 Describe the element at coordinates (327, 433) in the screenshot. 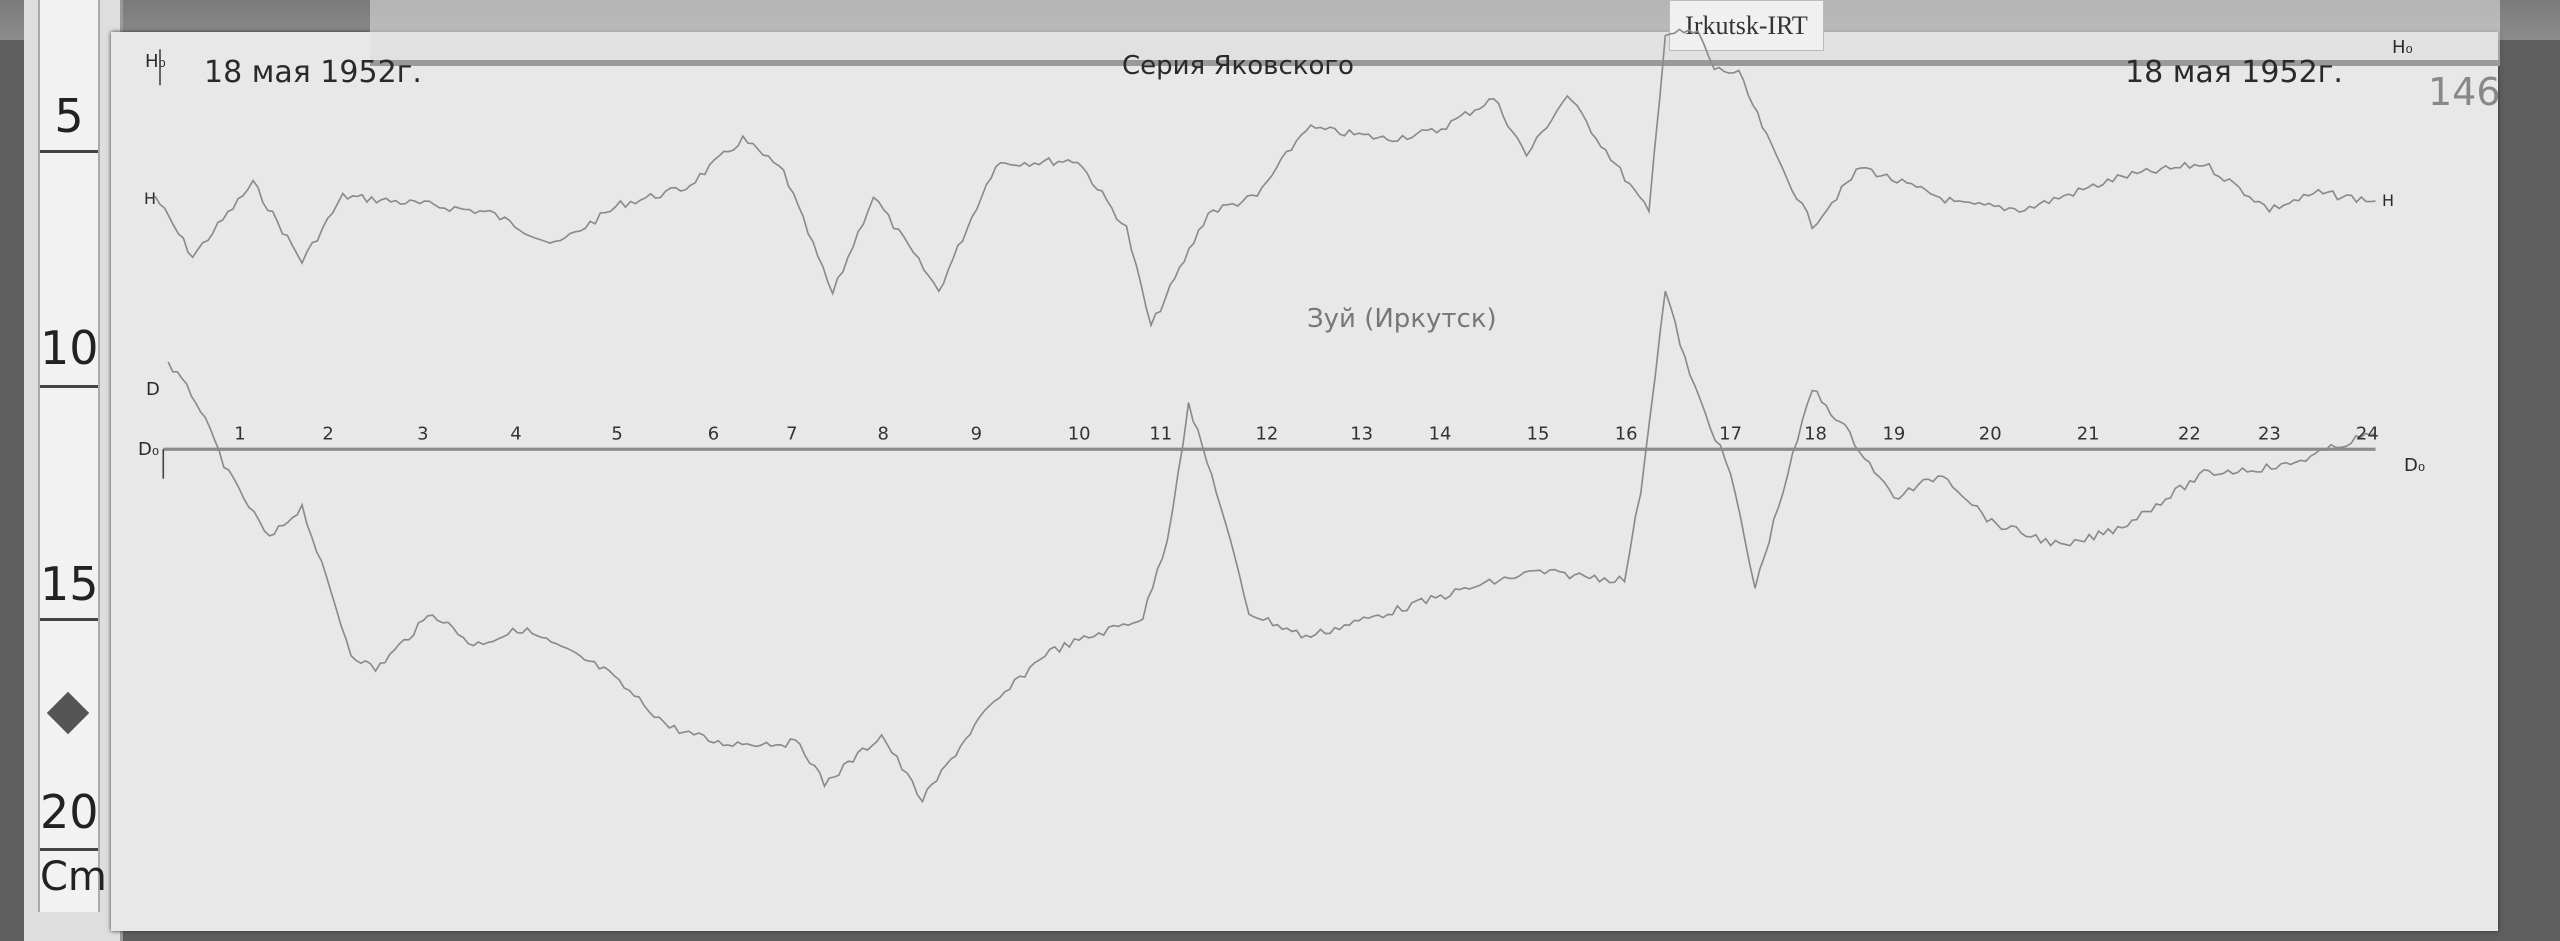

I see `hour-tick-2: 2` at that location.